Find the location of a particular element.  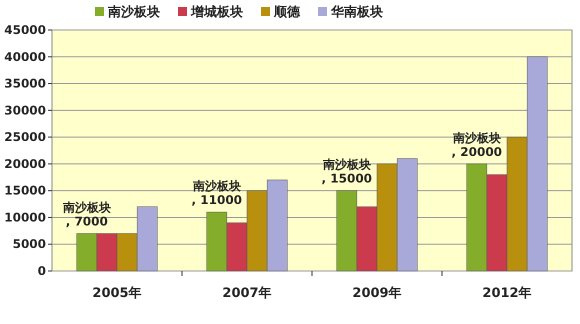

data-label: 南沙板块 , 20000 is located at coordinates (477, 144).